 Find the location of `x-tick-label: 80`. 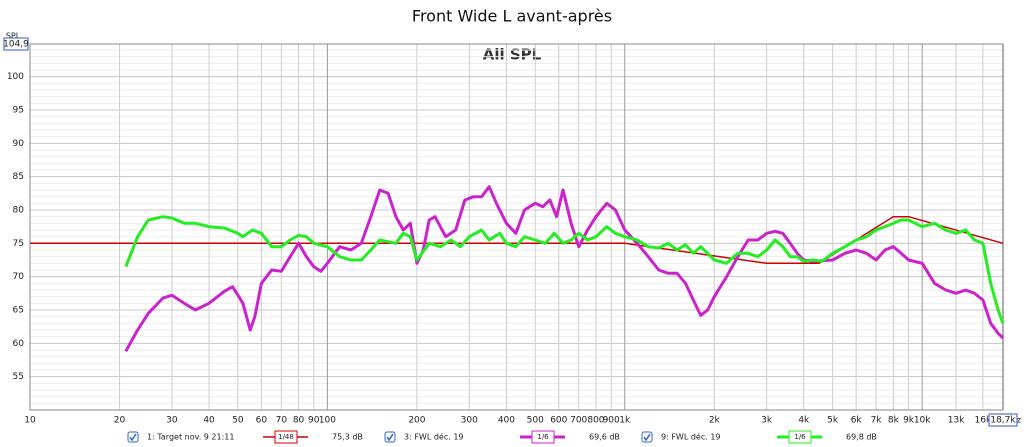

x-tick-label: 80 is located at coordinates (299, 421).